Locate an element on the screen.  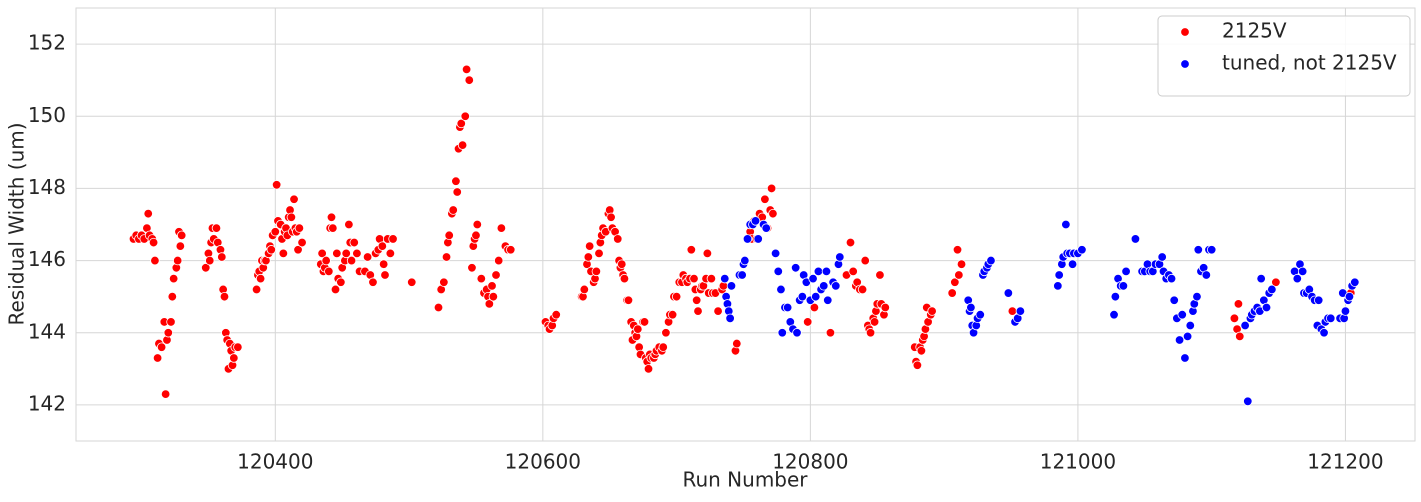
legend-marker is located at coordinates (1185, 64).